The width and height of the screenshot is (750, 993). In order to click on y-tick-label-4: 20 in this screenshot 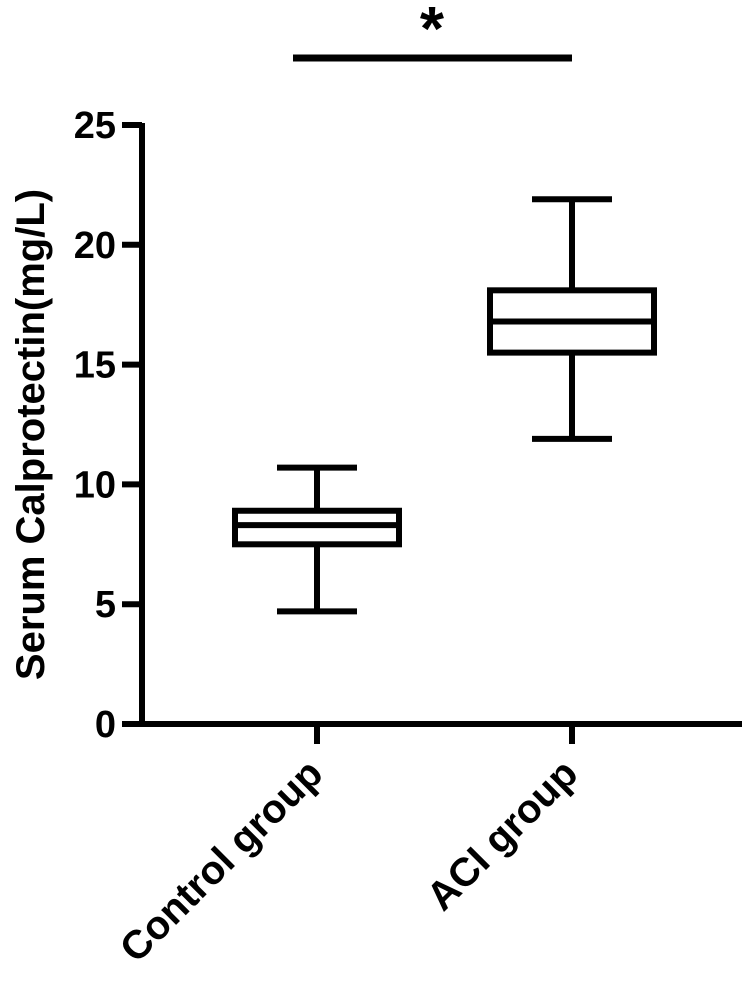, I will do `click(95, 246)`.